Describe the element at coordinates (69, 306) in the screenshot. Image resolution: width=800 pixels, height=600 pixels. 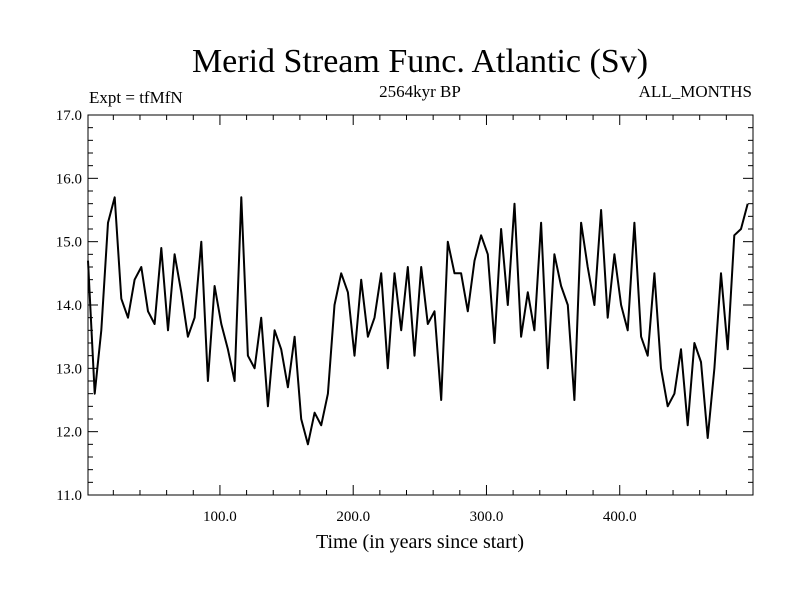
I see `y-tick-label: 14.0` at that location.